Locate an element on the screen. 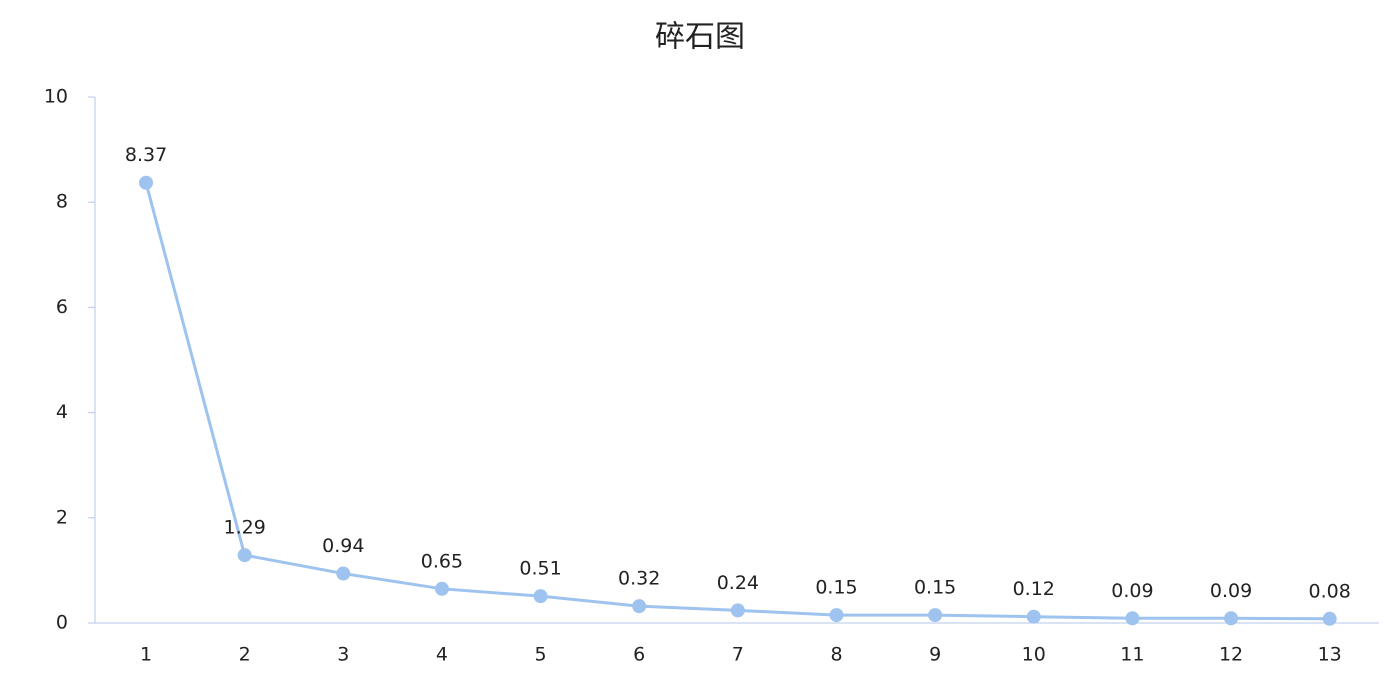 Image resolution: width=1400 pixels, height=700 pixels. data-label: 0.12 is located at coordinates (1034, 589).